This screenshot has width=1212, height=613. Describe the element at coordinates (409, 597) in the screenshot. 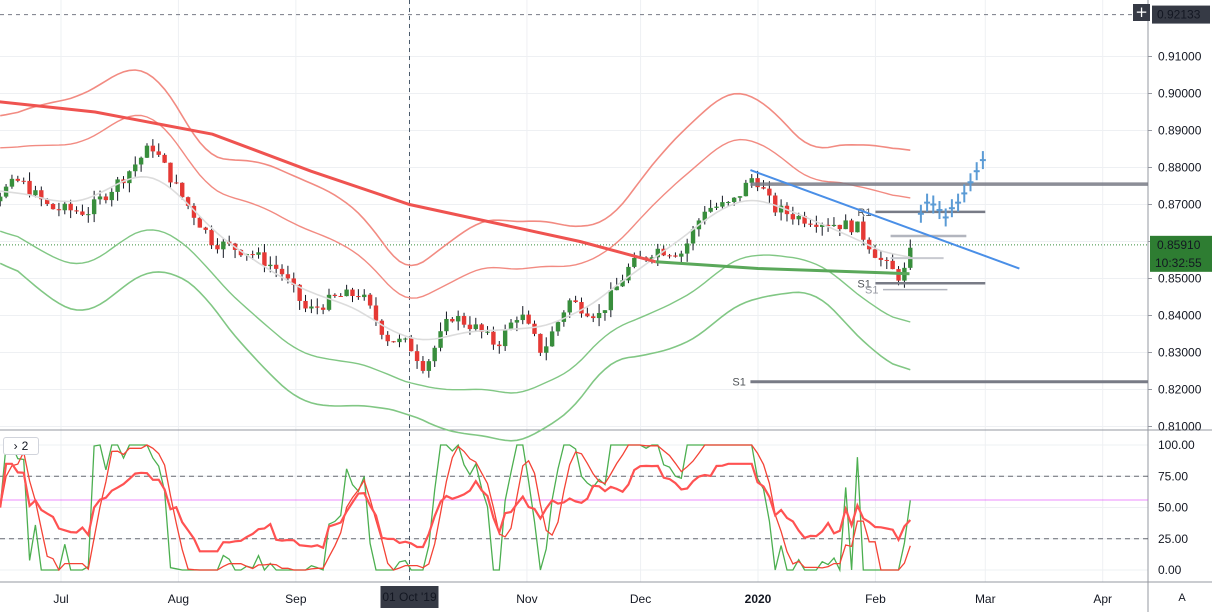

I see `crosshair-date-box` at that location.